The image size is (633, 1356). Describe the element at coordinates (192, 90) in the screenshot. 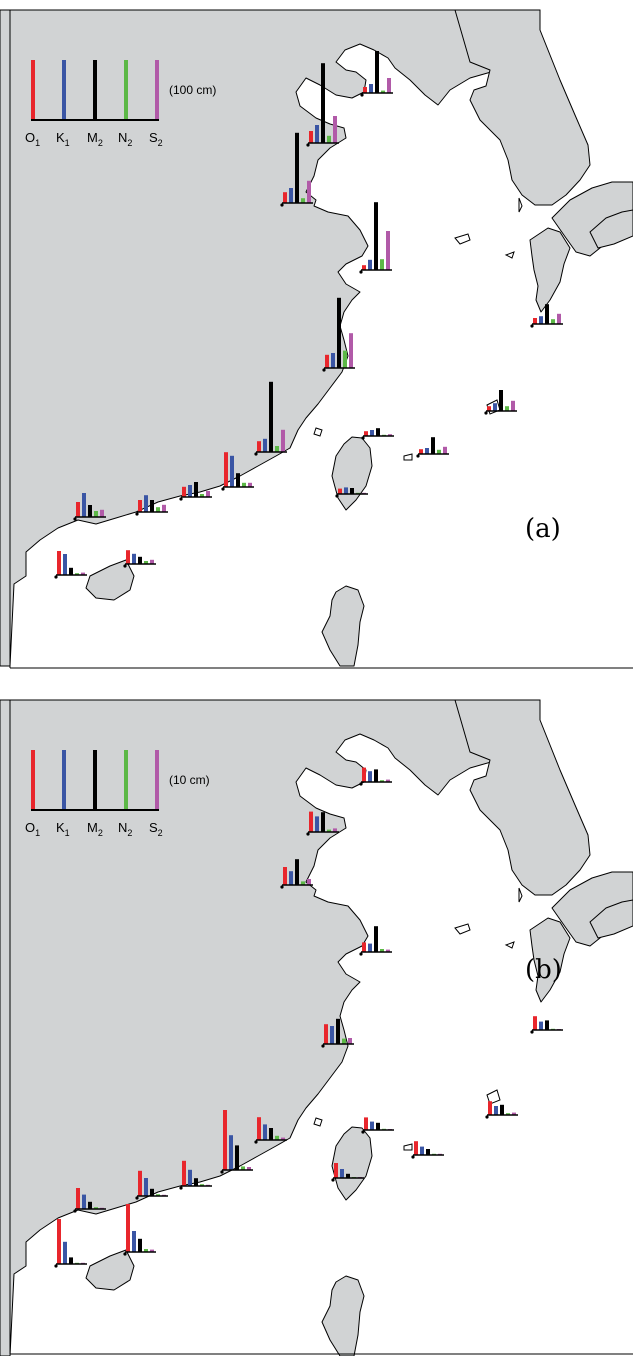

I see `legend-scale-label: (100 cm)` at that location.